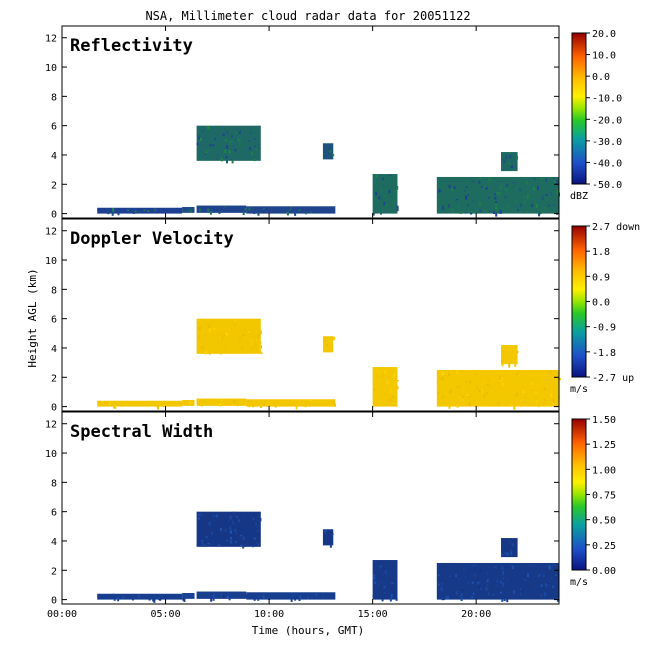 The height and width of the screenshot is (650, 650). I want to click on colorbar-unit: dBZ, so click(579, 196).